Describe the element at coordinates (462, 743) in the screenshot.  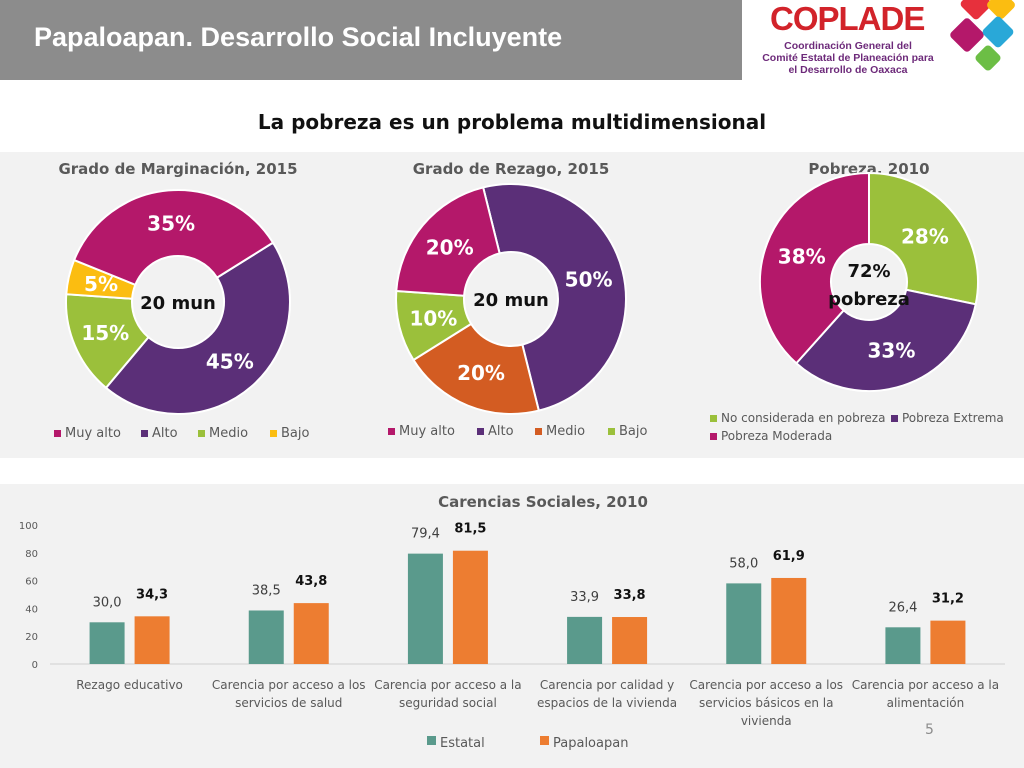
I see `legend-label: Estatal` at that location.